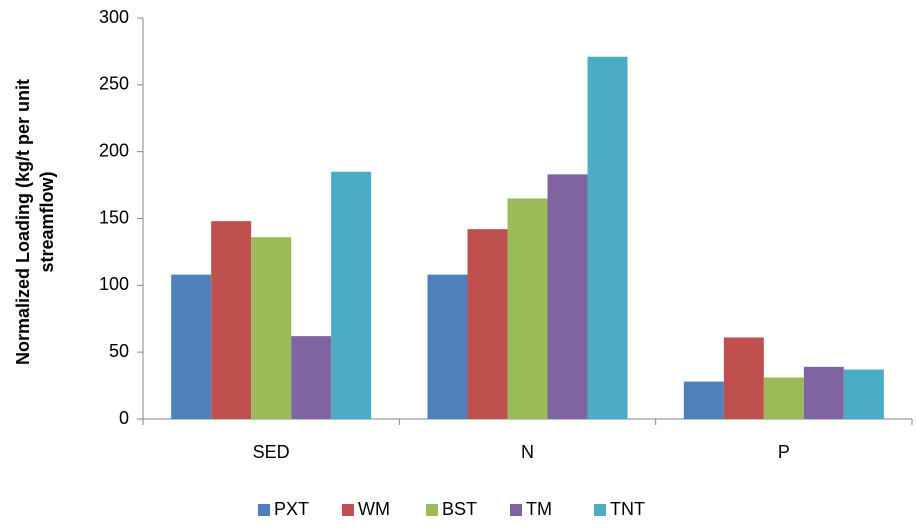  What do you see at coordinates (114, 17) in the screenshot?
I see `y-tick-label: 300` at bounding box center [114, 17].